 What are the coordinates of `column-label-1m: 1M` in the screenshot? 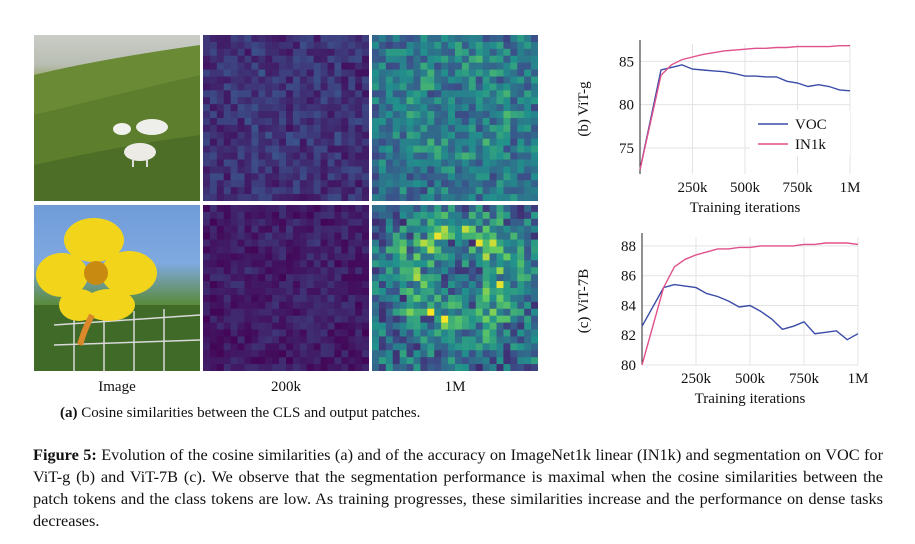 It's located at (455, 387).